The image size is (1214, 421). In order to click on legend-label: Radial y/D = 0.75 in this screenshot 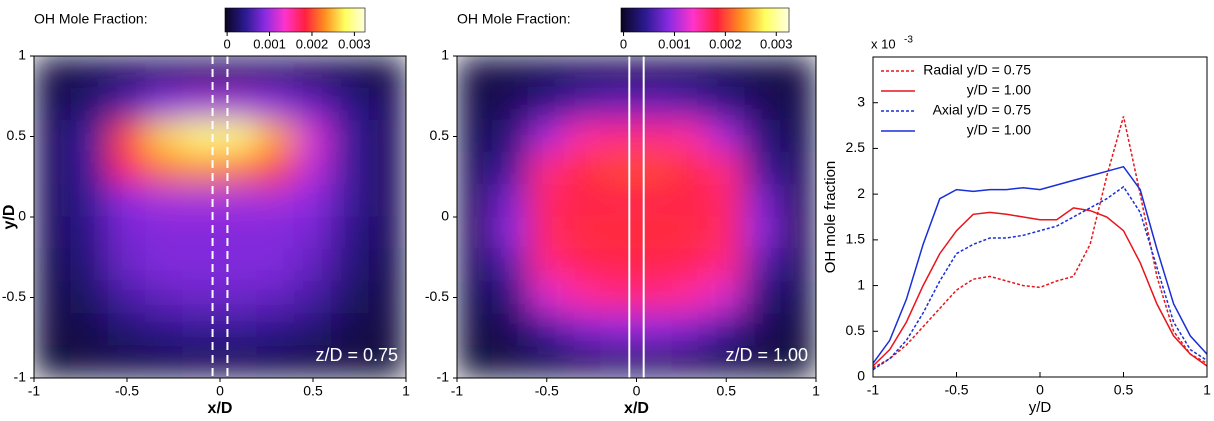, I will do `click(977, 70)`.